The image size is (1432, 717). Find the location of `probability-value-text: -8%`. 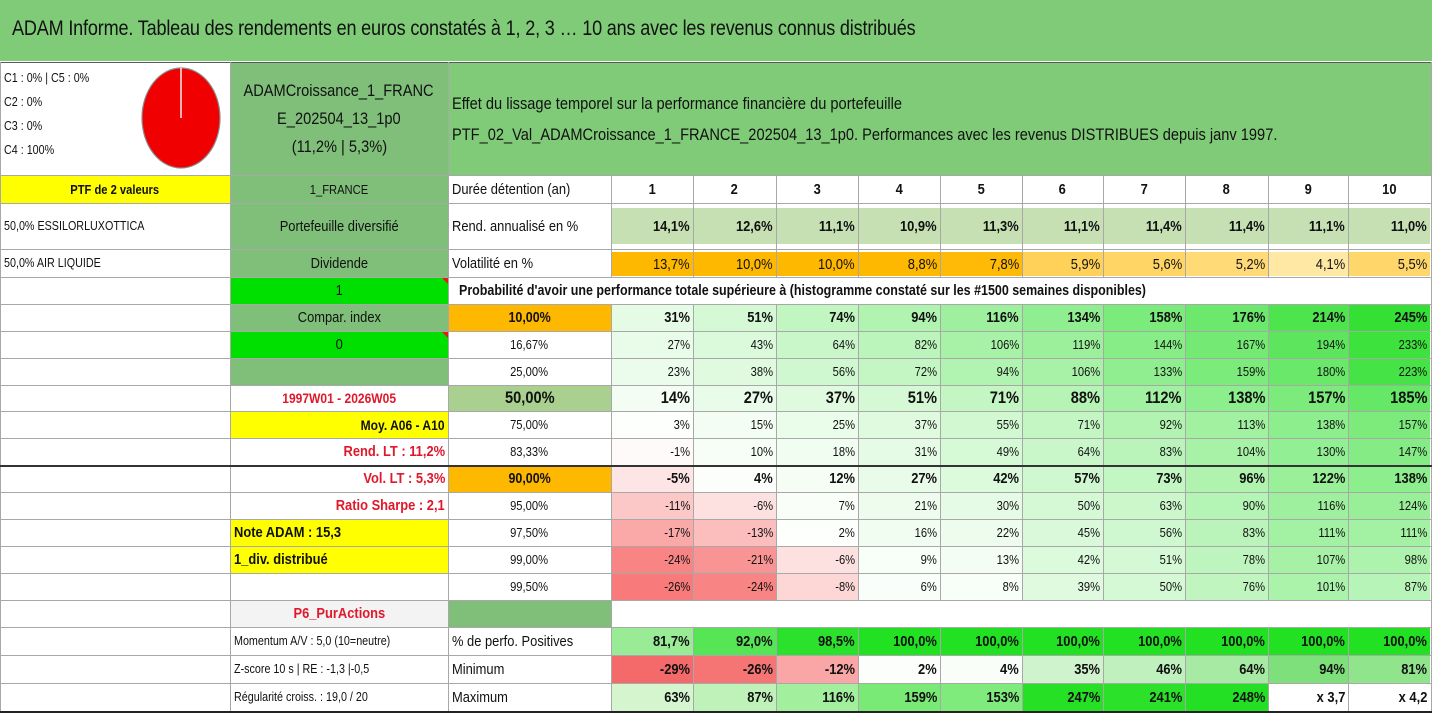

probability-value-text: -8% is located at coordinates (845, 586).